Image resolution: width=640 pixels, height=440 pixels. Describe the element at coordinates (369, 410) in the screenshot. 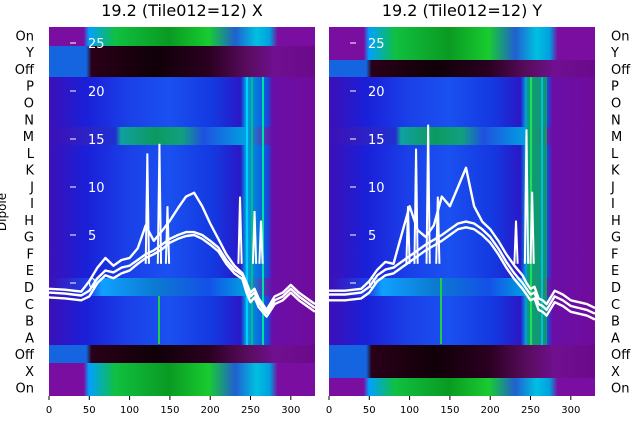

I see `x-tick-label: 50` at that location.